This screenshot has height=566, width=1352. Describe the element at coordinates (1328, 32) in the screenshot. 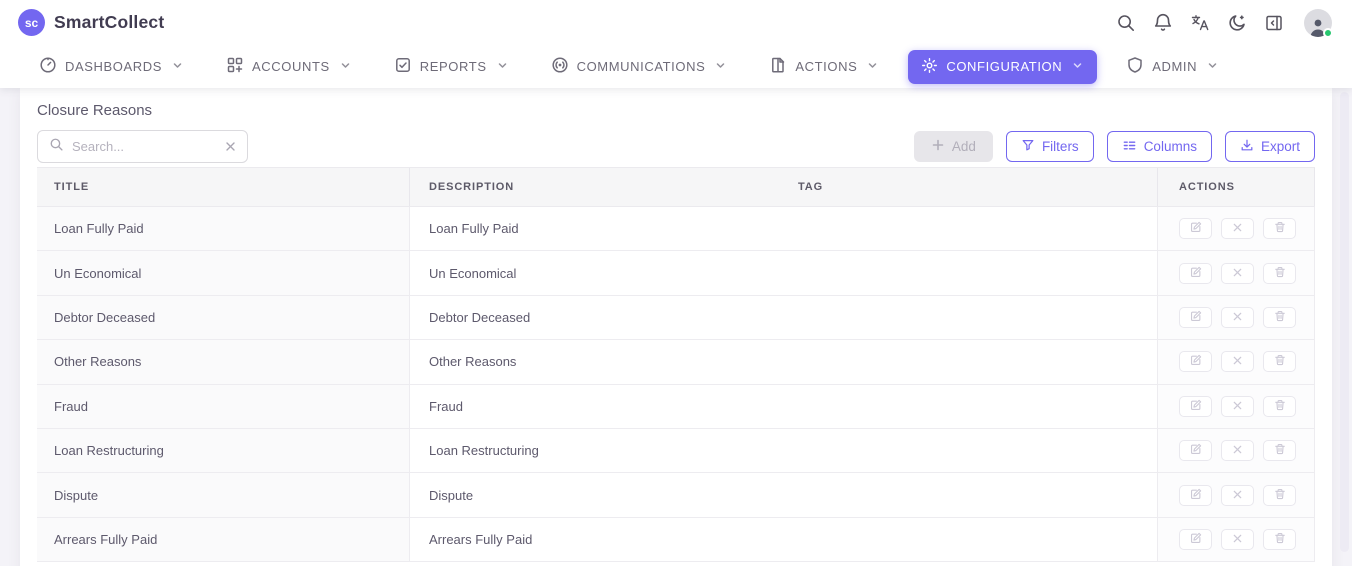

I see `online-status-dot` at that location.